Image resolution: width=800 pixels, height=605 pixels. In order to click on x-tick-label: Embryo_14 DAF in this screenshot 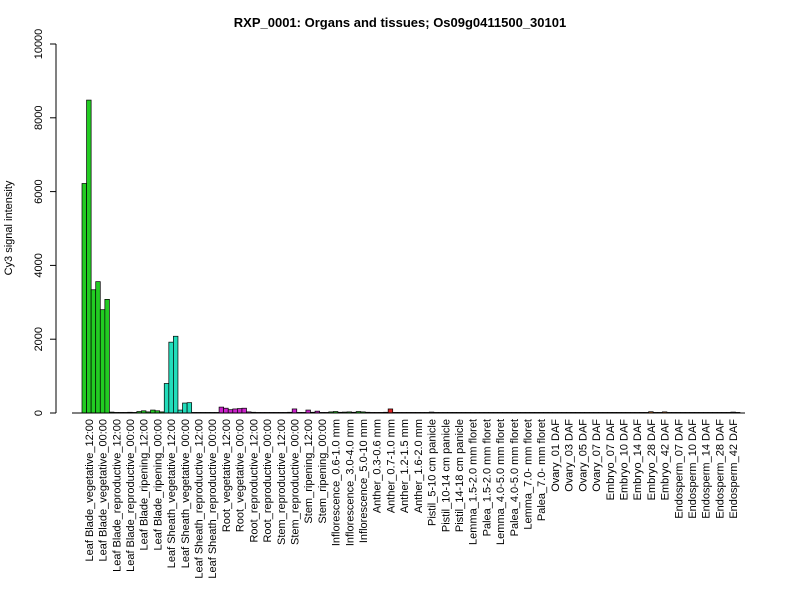, I will do `click(638, 460)`.